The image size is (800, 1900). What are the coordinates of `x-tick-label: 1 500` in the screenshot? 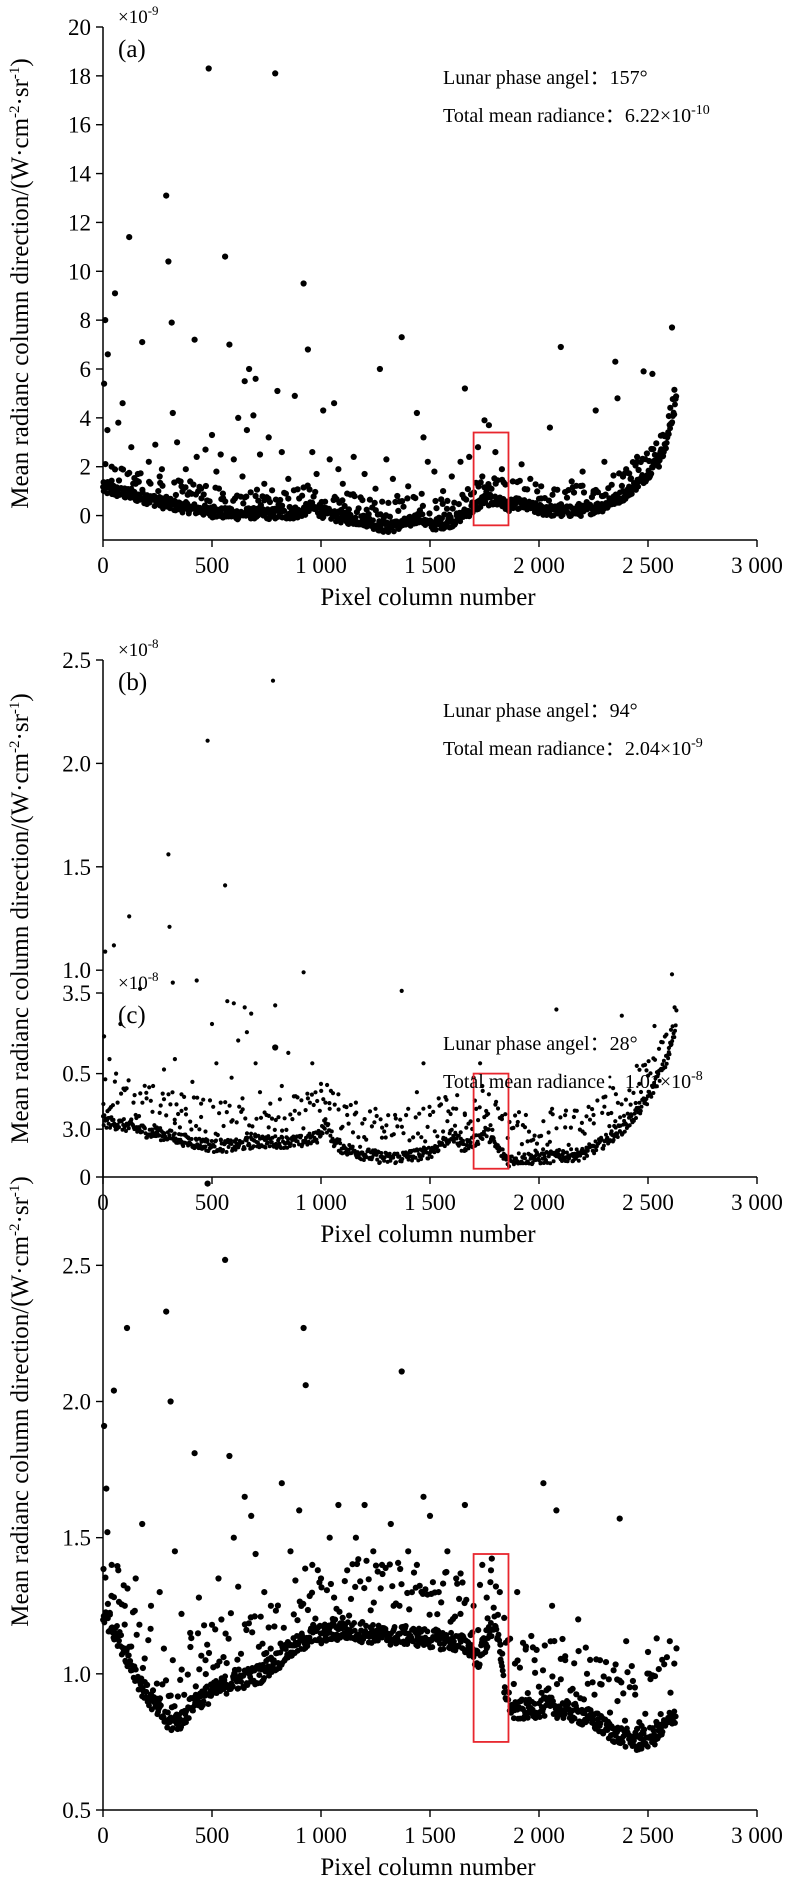 It's located at (430, 1202).